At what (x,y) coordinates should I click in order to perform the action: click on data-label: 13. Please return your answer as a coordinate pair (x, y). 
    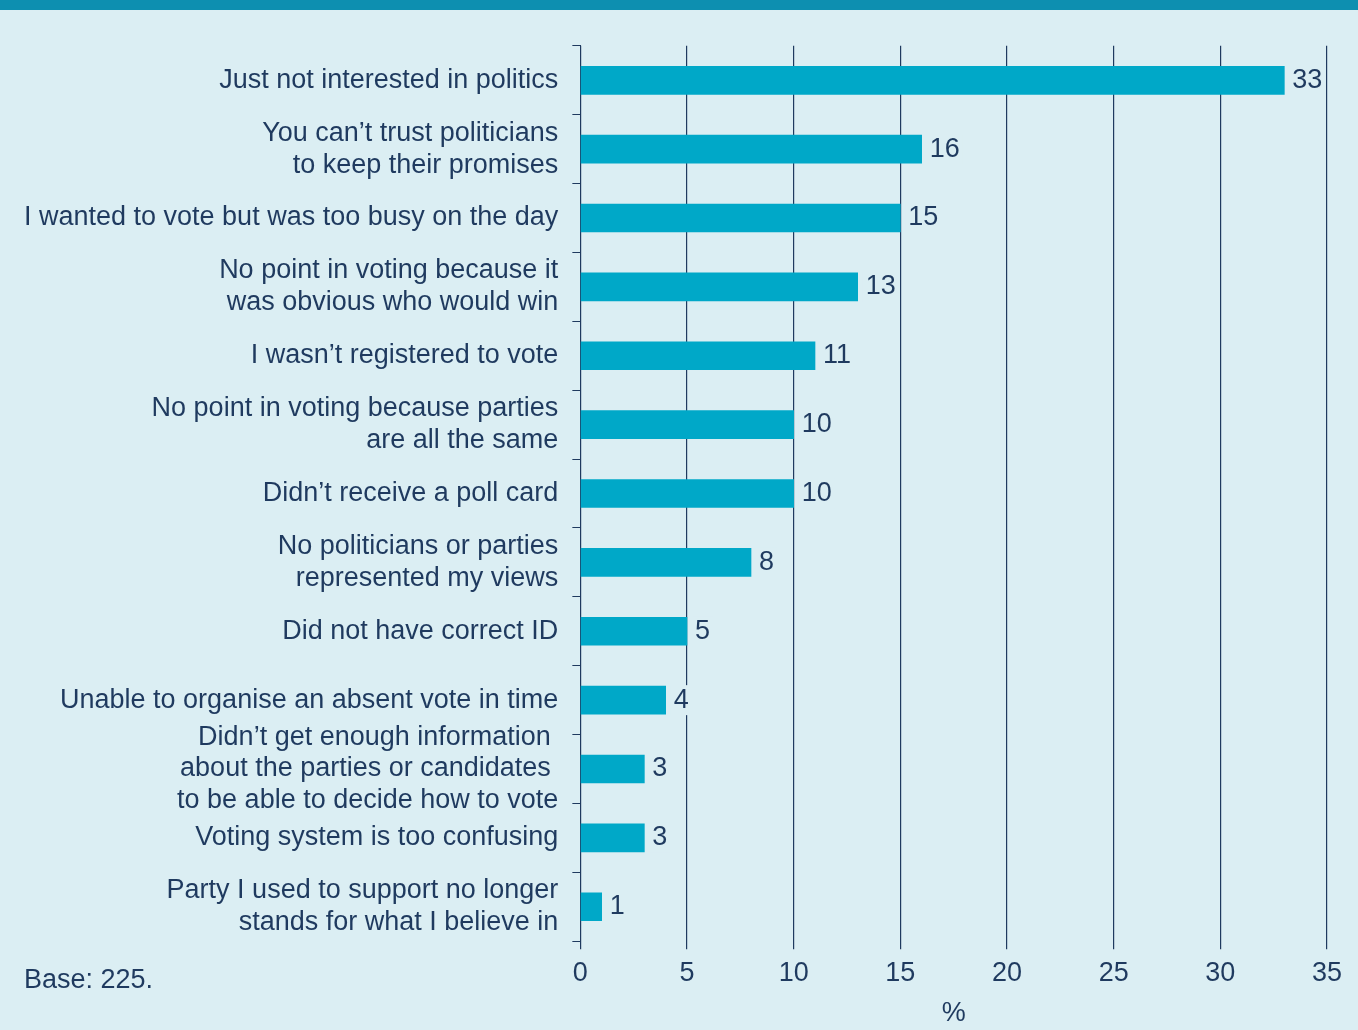
    Looking at the image, I should click on (880, 285).